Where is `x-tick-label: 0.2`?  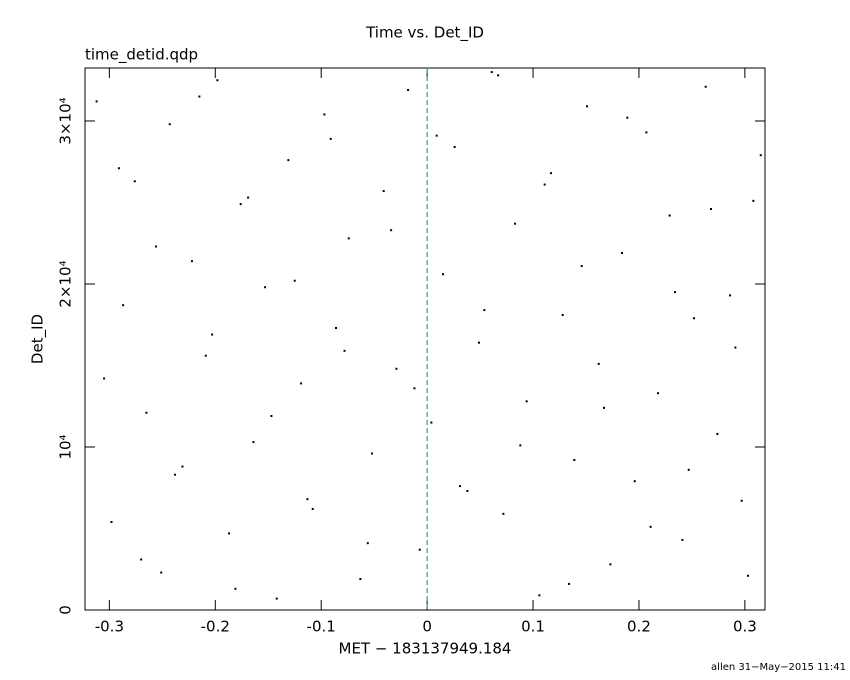 x-tick-label: 0.2 is located at coordinates (639, 627).